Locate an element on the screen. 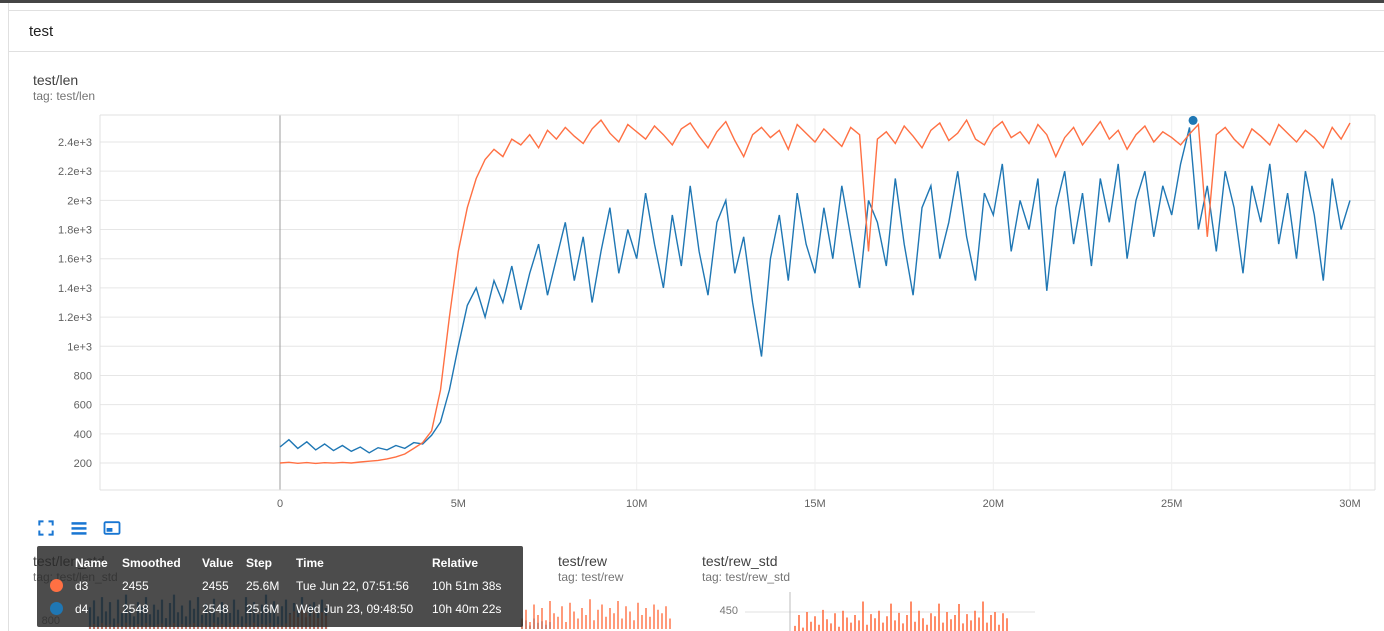 This screenshot has height=631, width=1384. tooltip-value-cell: d3 is located at coordinates (82, 585).